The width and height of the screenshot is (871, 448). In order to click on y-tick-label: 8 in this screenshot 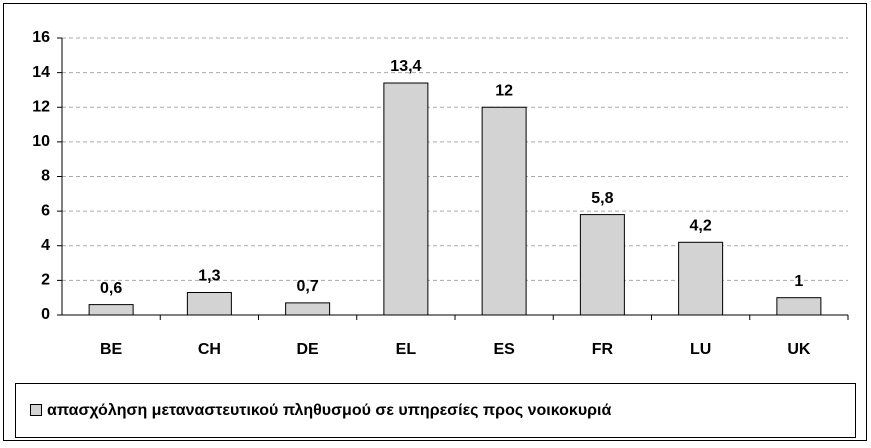, I will do `click(45, 176)`.